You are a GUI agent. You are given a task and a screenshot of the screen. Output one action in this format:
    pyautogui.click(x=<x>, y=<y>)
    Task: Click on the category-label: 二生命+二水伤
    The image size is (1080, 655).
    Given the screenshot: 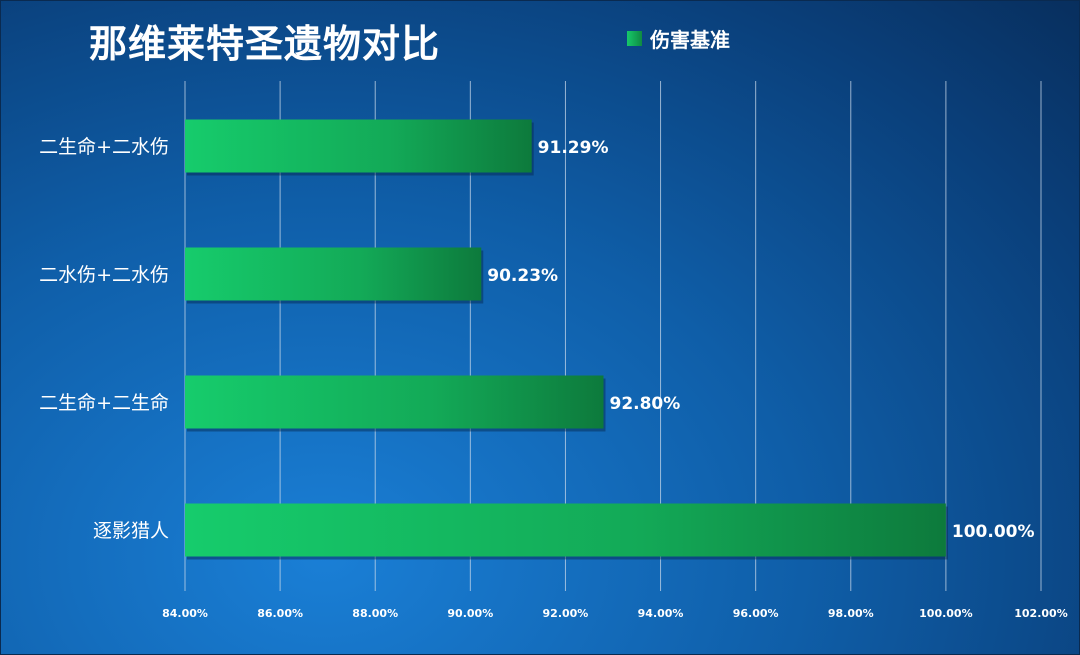 What is the action you would take?
    pyautogui.click(x=104, y=147)
    